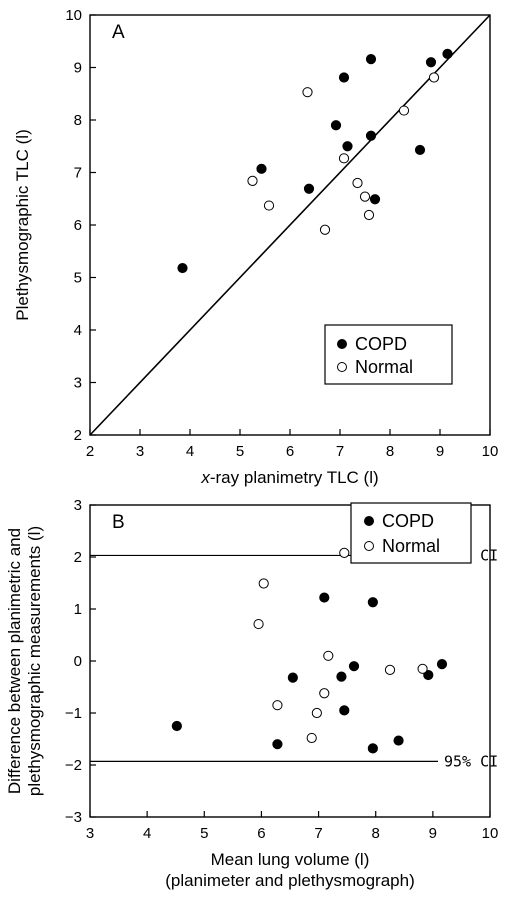 This screenshot has height=898, width=524. I want to click on panel-b-y-tick-label: 3, so click(78, 505).